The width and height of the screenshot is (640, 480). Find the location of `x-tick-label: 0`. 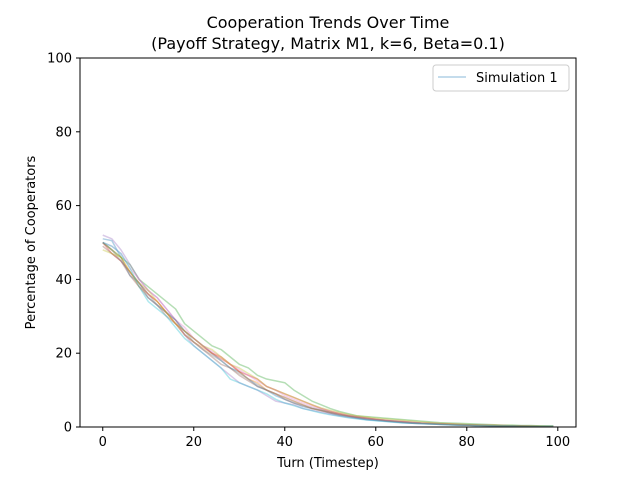

x-tick-label: 0 is located at coordinates (103, 442).